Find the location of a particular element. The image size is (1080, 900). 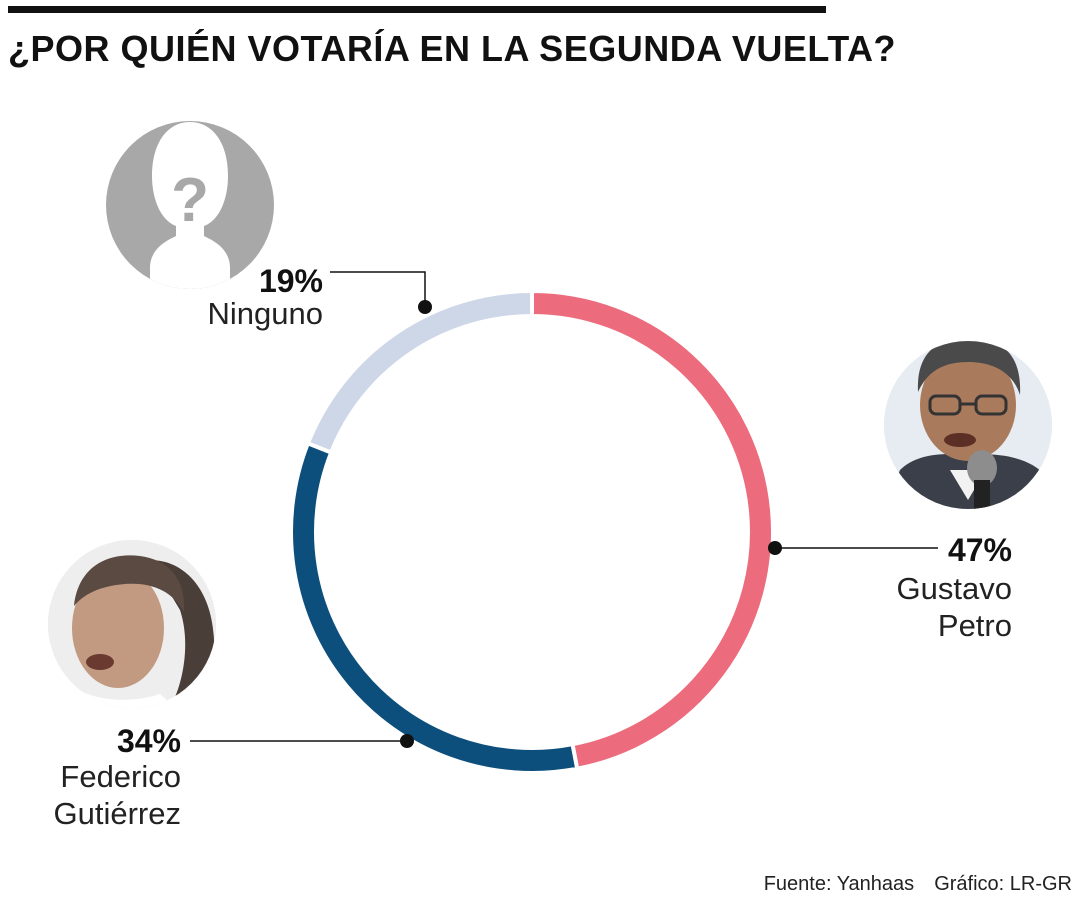

federico-percent: 34% is located at coordinates (149, 741).